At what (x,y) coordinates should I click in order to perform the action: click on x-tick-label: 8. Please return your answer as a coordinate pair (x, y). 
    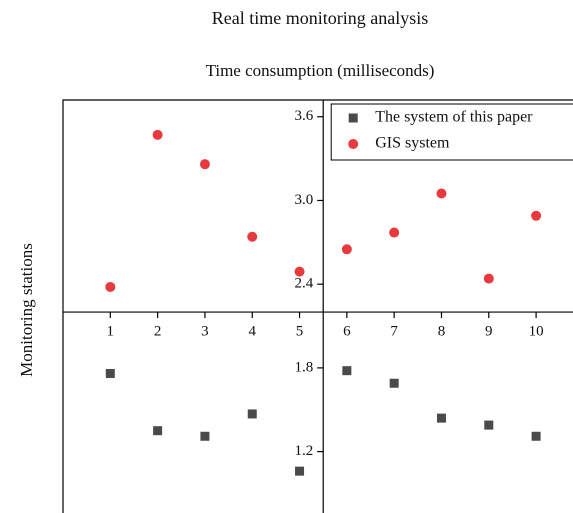
    Looking at the image, I should click on (442, 332).